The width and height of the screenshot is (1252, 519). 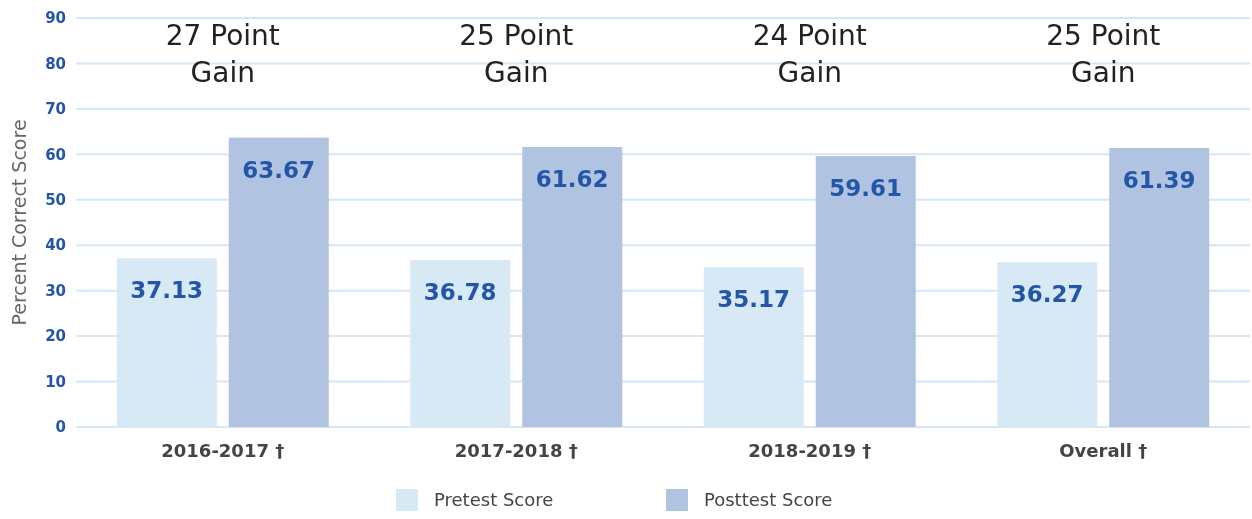 What do you see at coordinates (60, 427) in the screenshot?
I see `y-tick-label: 0` at bounding box center [60, 427].